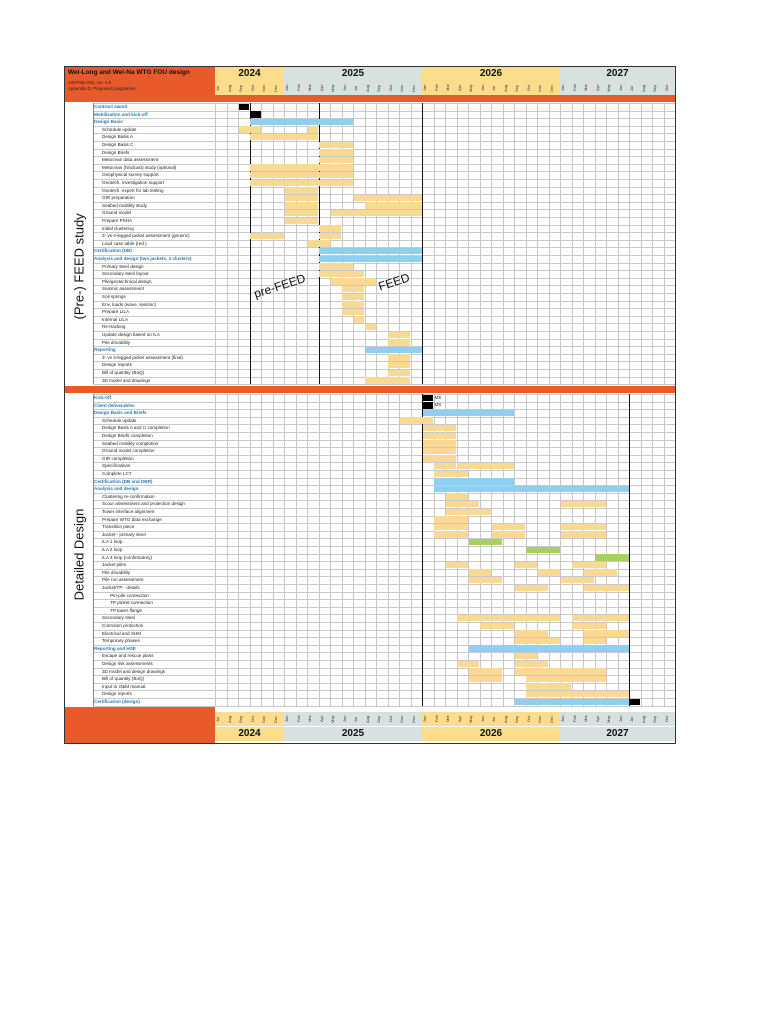 The image size is (768, 1024). What do you see at coordinates (115, 648) in the screenshot?
I see `task-label: Reporting and HSE` at bounding box center [115, 648].